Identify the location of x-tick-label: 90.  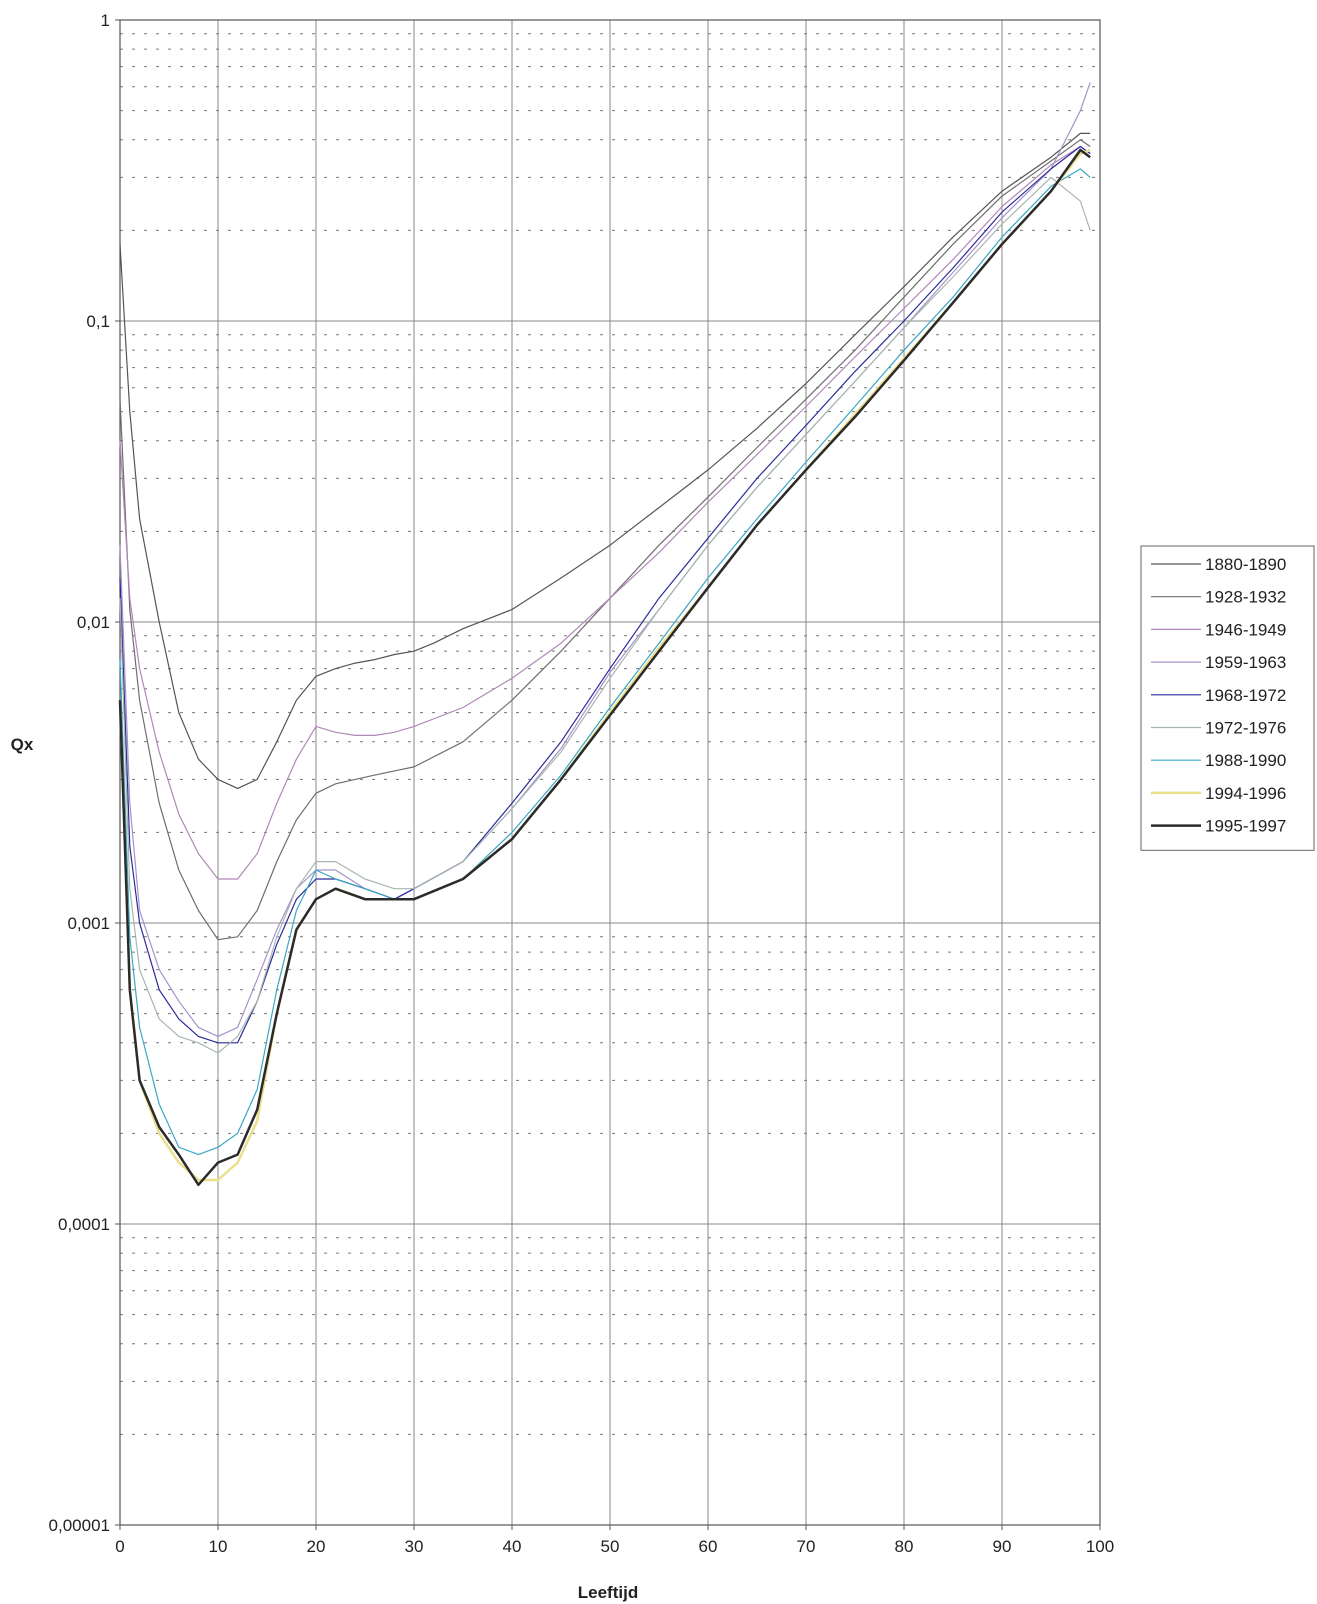
(1002, 1546).